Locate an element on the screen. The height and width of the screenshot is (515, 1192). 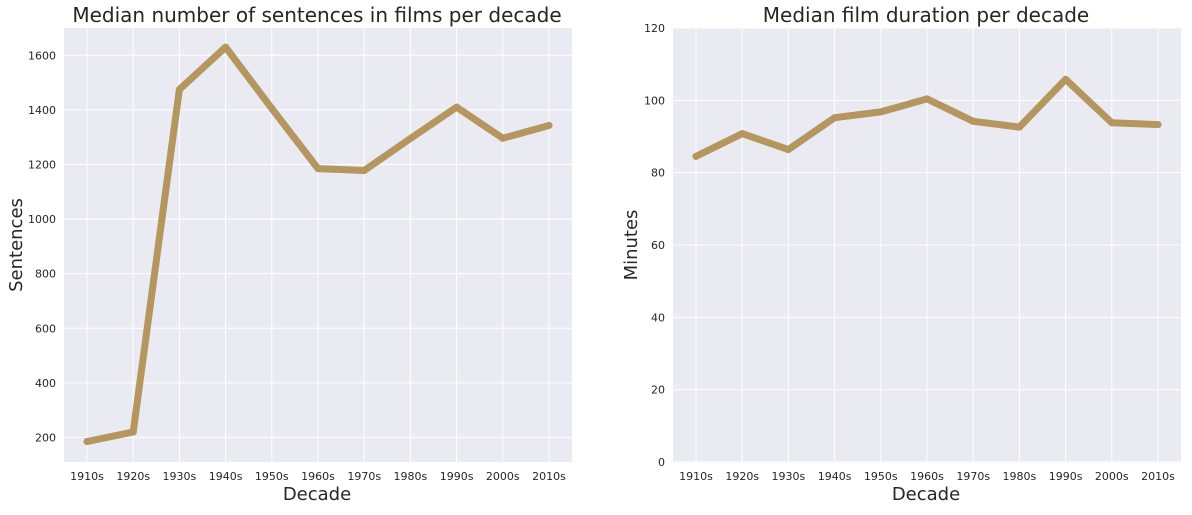
sentences-x-tick-label: 1960s is located at coordinates (318, 476).